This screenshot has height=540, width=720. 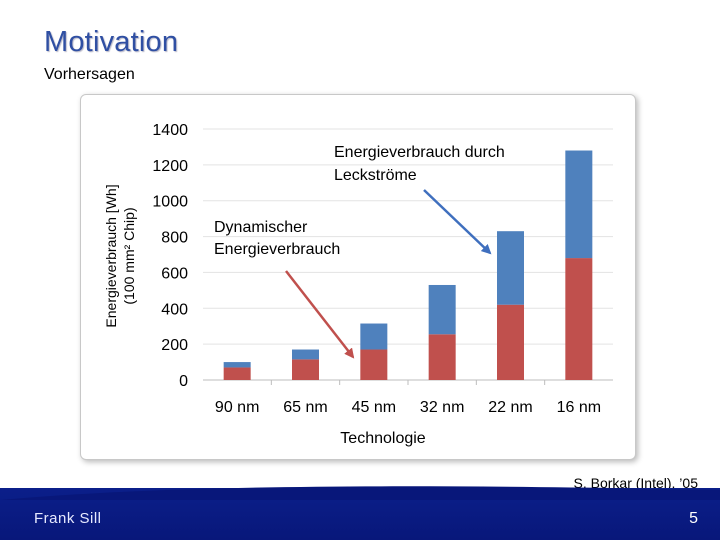 What do you see at coordinates (89, 74) in the screenshot?
I see `slide-subtitle: Vorhersagen` at bounding box center [89, 74].